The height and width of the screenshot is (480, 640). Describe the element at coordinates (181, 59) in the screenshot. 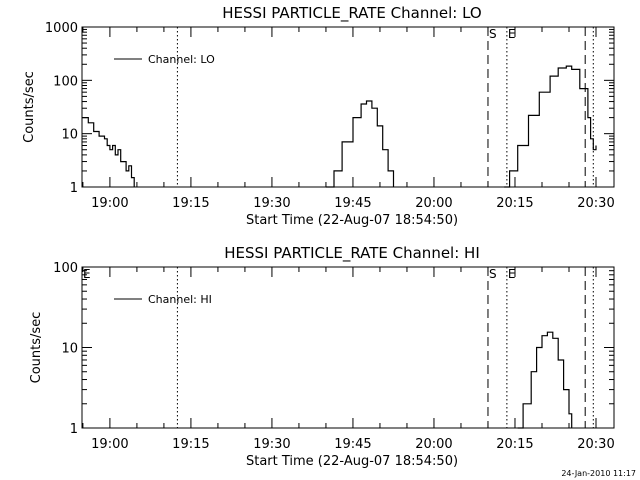

I see `legend-label: Channel: LO` at that location.